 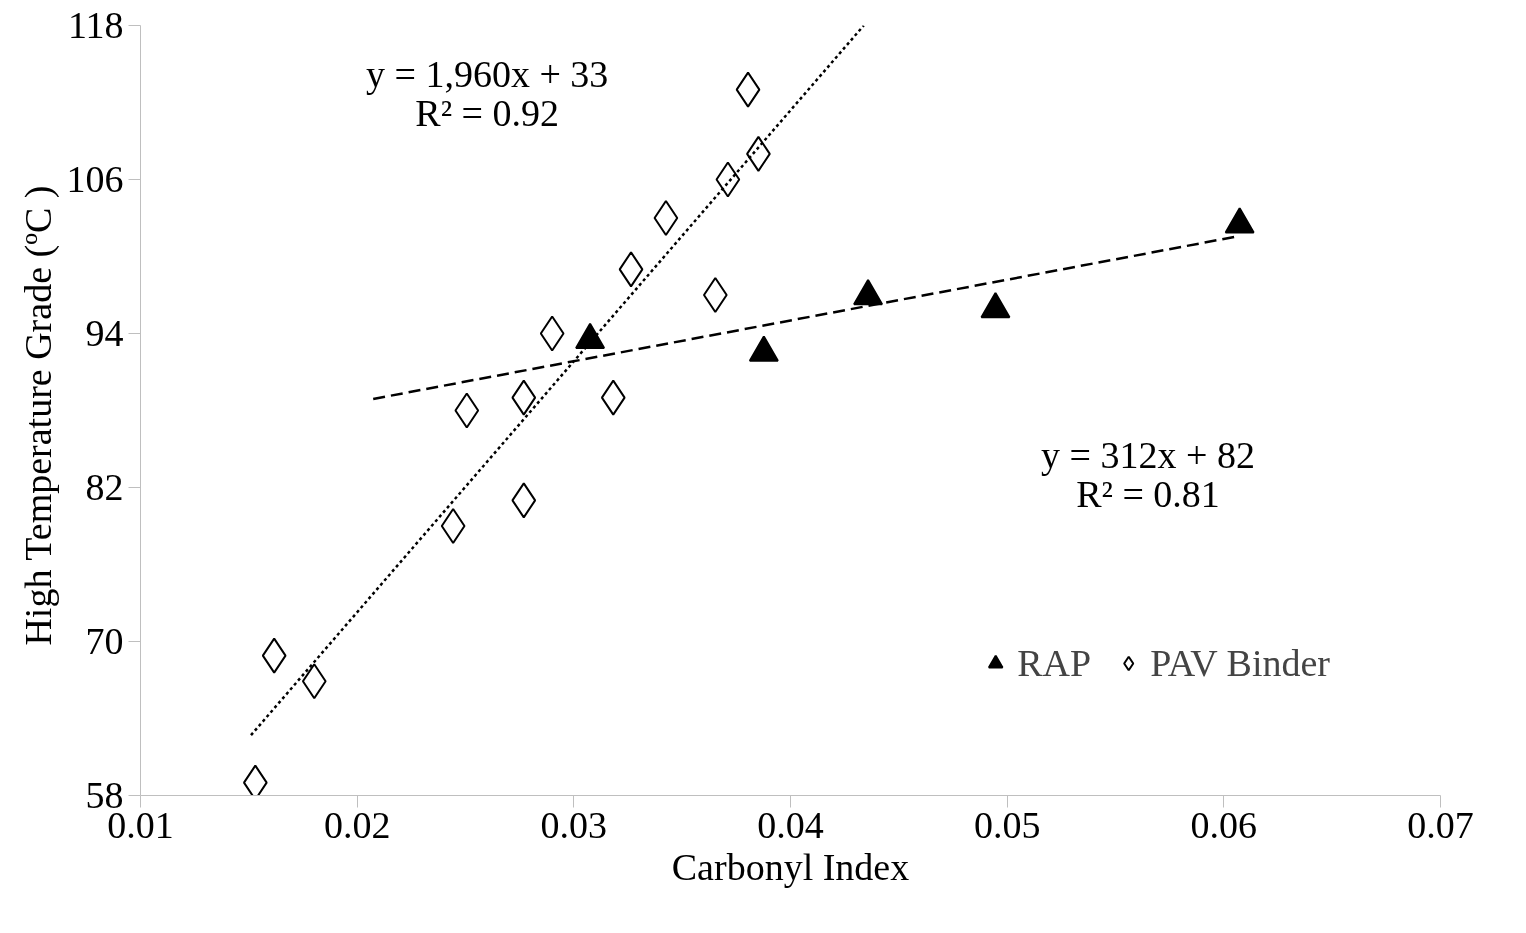 What do you see at coordinates (104, 487) in the screenshot?
I see `y-tick-label: 82` at bounding box center [104, 487].